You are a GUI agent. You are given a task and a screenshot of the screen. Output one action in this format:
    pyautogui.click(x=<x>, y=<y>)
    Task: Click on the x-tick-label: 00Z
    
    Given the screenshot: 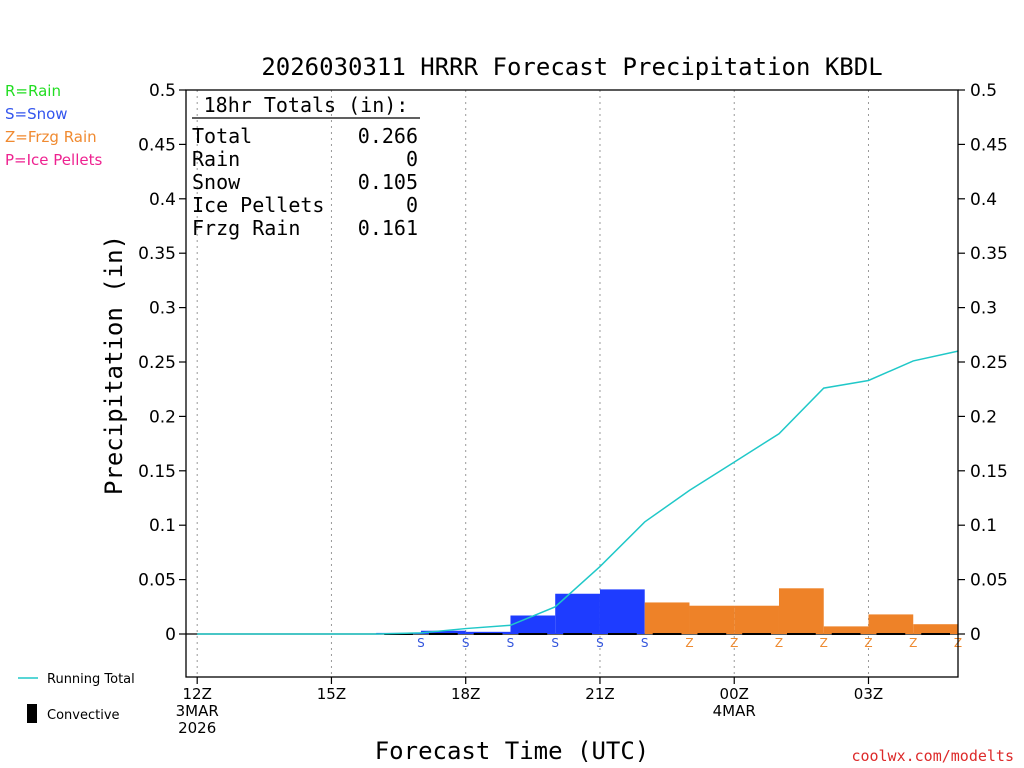 What is the action you would take?
    pyautogui.click(x=734, y=694)
    